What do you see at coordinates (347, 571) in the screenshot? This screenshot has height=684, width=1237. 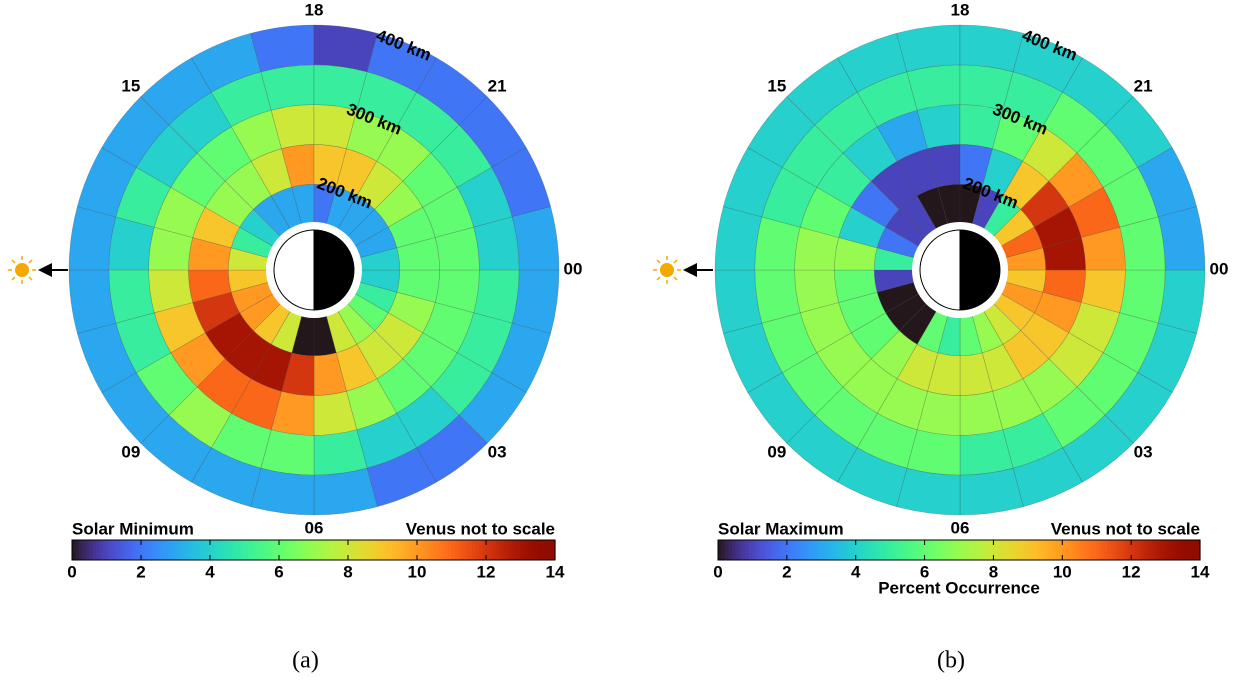 I see `colorbar-tick-label: 8` at bounding box center [347, 571].